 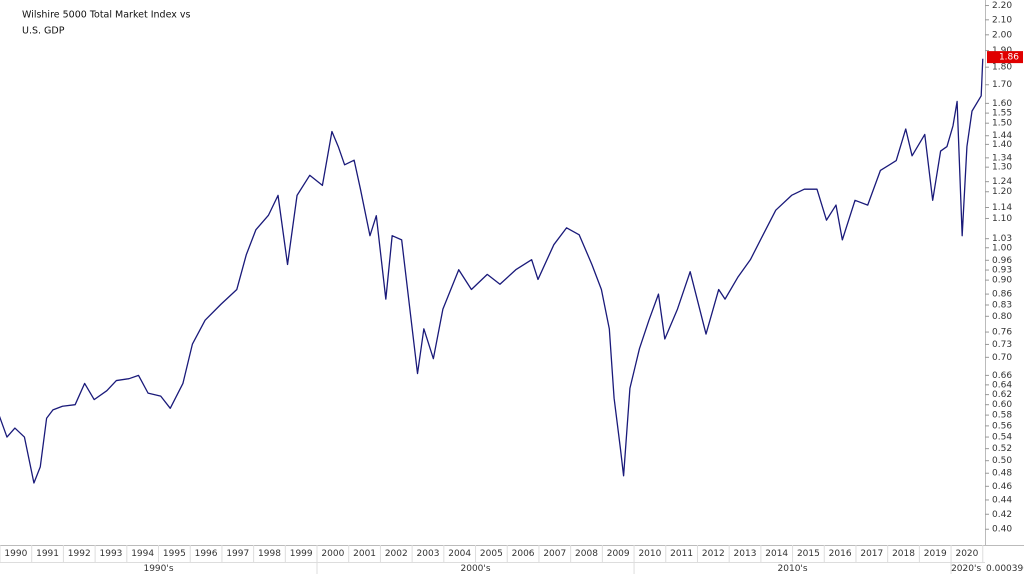 I want to click on y-tick-label: 0.93, so click(x=1002, y=271).